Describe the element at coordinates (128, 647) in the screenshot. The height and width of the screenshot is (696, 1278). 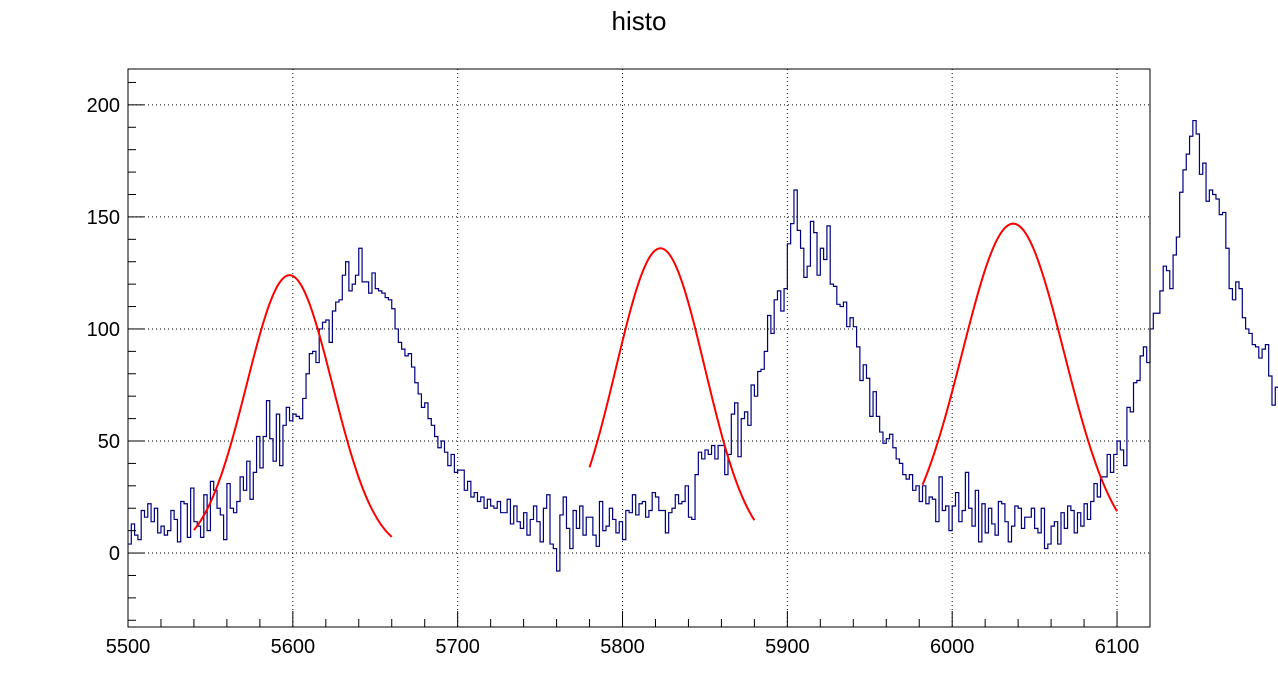
I see `x-tick-label: 5500` at that location.